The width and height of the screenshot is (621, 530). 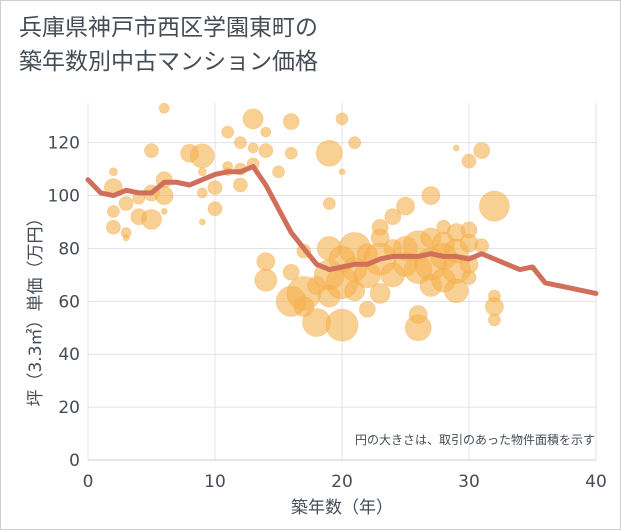 I want to click on y-tick-label: 0, so click(x=74, y=461).